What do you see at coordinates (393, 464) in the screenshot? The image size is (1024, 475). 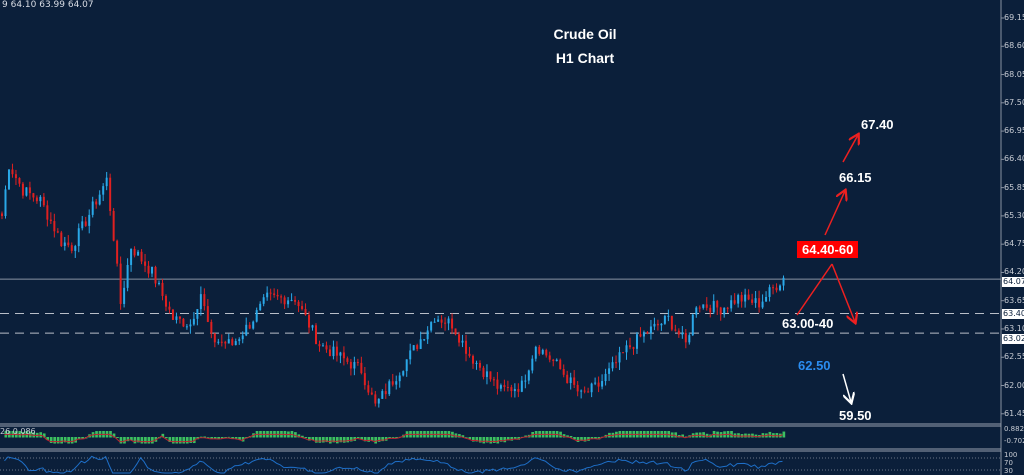 I see `rsi-line` at bounding box center [393, 464].